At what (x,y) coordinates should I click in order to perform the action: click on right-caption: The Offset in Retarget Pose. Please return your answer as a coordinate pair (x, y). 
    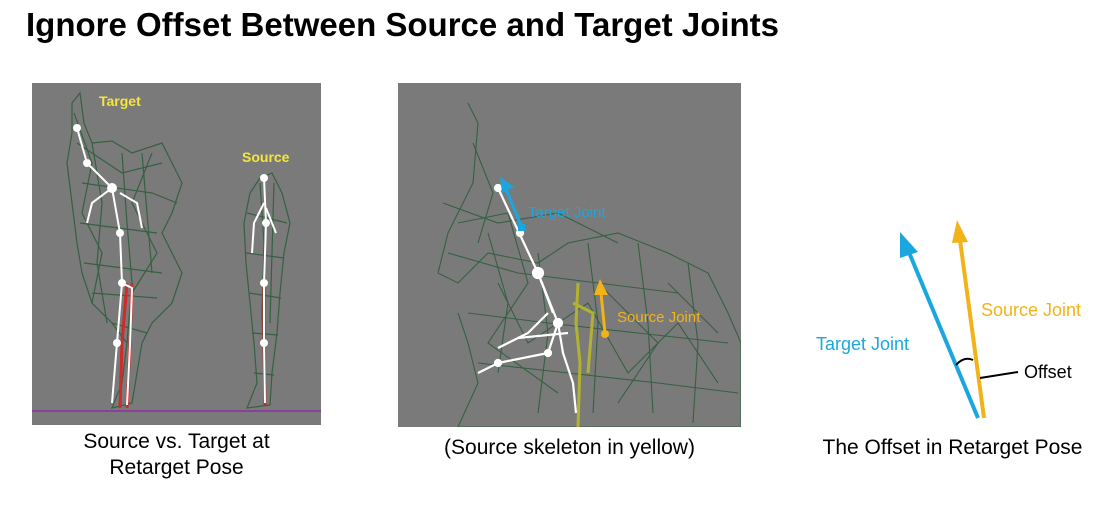
    Looking at the image, I should click on (952, 447).